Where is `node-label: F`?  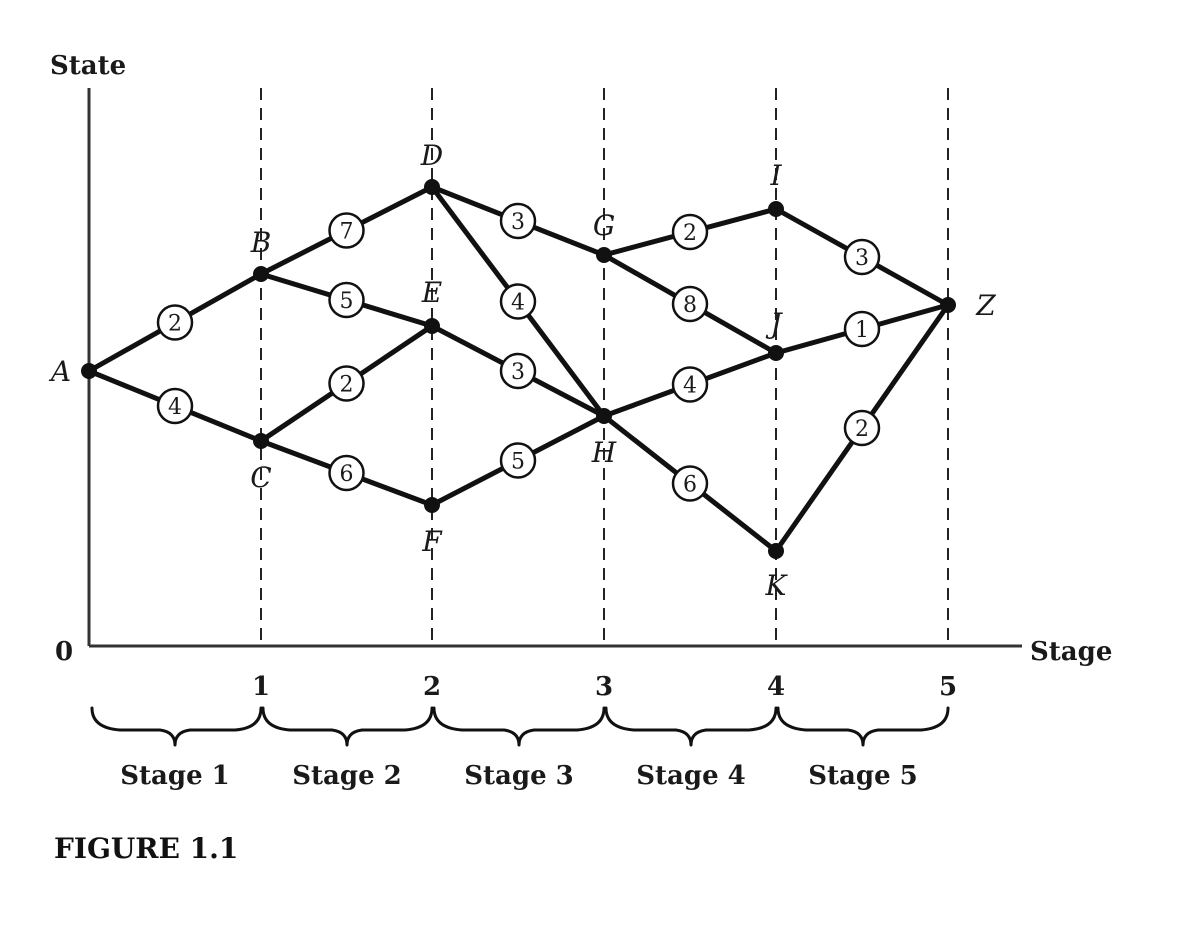
node-label: F is located at coordinates (432, 541).